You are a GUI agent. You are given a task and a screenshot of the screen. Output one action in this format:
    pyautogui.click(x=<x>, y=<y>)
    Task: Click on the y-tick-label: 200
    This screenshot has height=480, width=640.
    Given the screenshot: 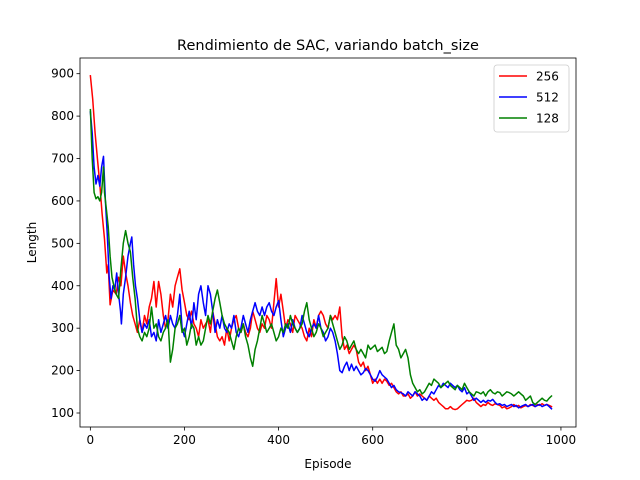 What is the action you would take?
    pyautogui.click(x=62, y=371)
    